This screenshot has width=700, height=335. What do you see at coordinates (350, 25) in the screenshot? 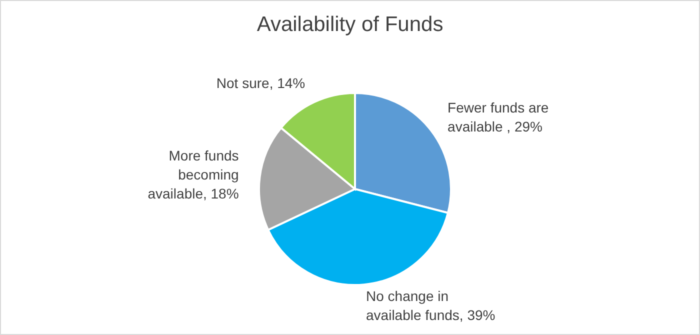
I see `chart-title: Availability of Funds` at bounding box center [350, 25].